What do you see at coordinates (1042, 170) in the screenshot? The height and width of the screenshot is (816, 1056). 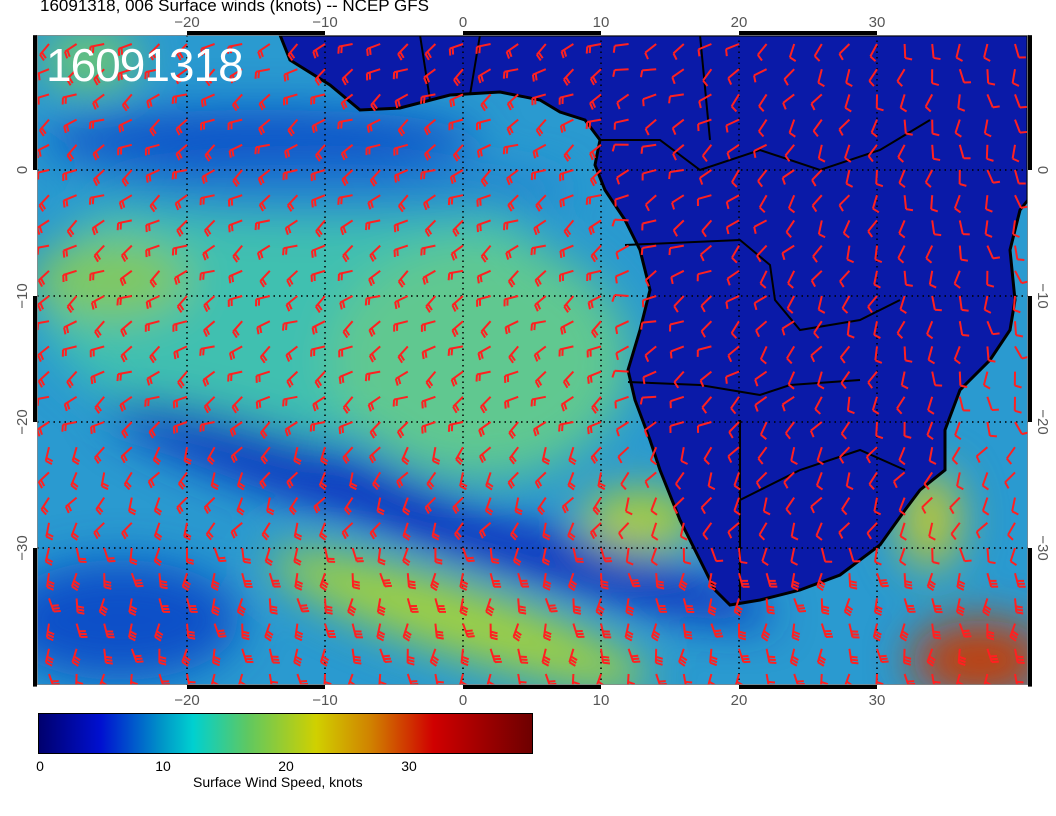 I see `lat-tick-label: 0` at bounding box center [1042, 170].